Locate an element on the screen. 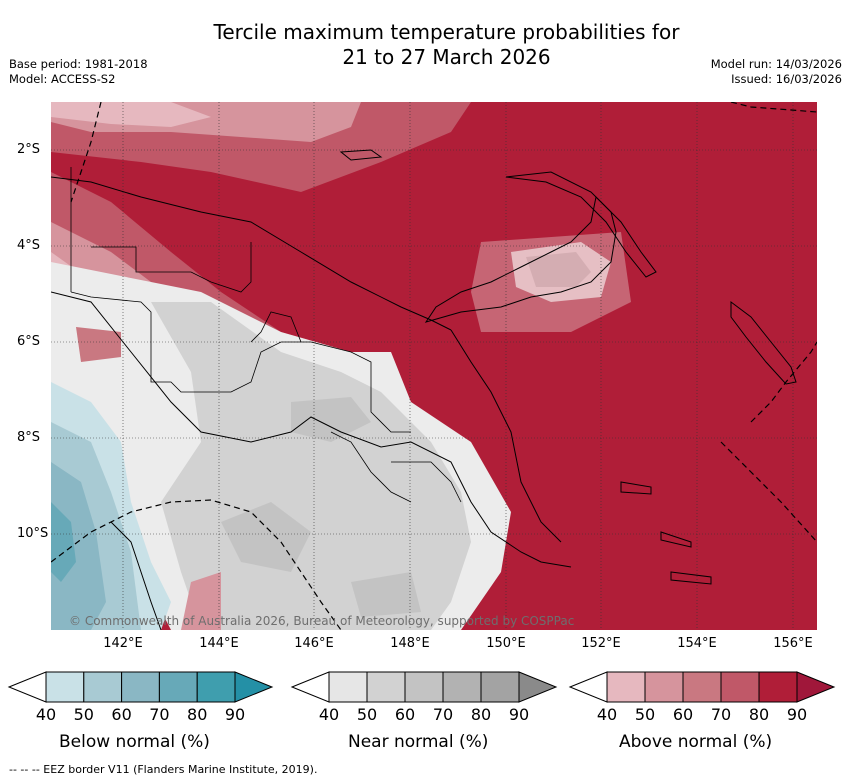  lon-tick: 148°E is located at coordinates (410, 643).